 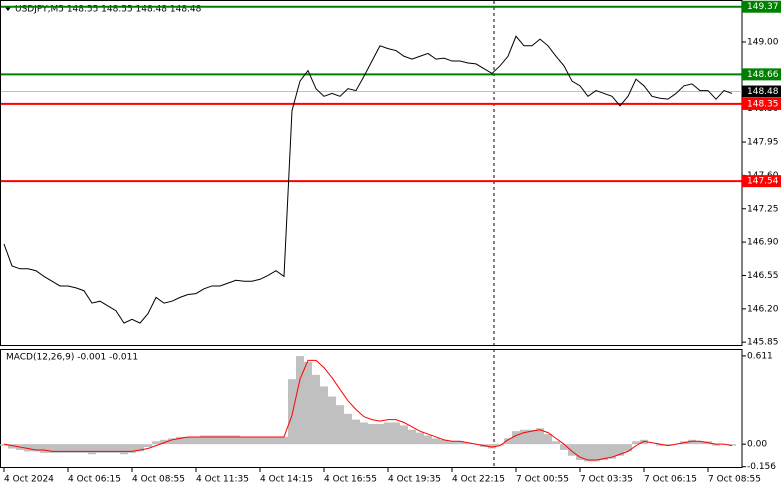 I want to click on y-tick-label: 149.00, so click(x=763, y=42).